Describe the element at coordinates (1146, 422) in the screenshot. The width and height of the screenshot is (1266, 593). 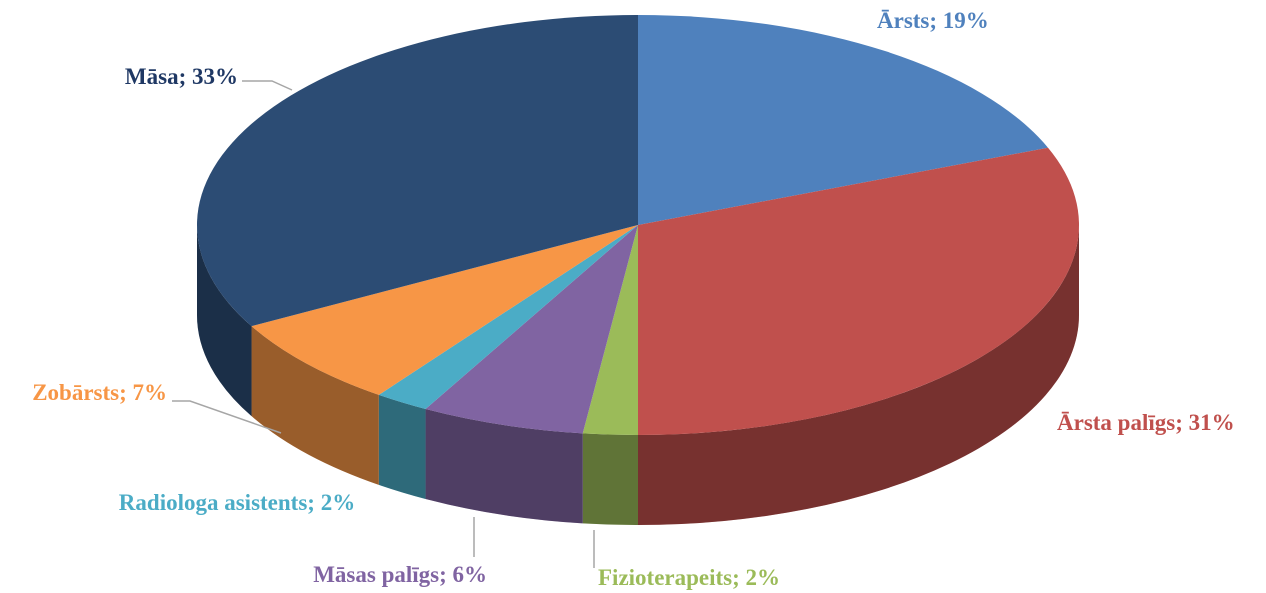
I see `data-label: Ārsta palīgs; 31%` at that location.